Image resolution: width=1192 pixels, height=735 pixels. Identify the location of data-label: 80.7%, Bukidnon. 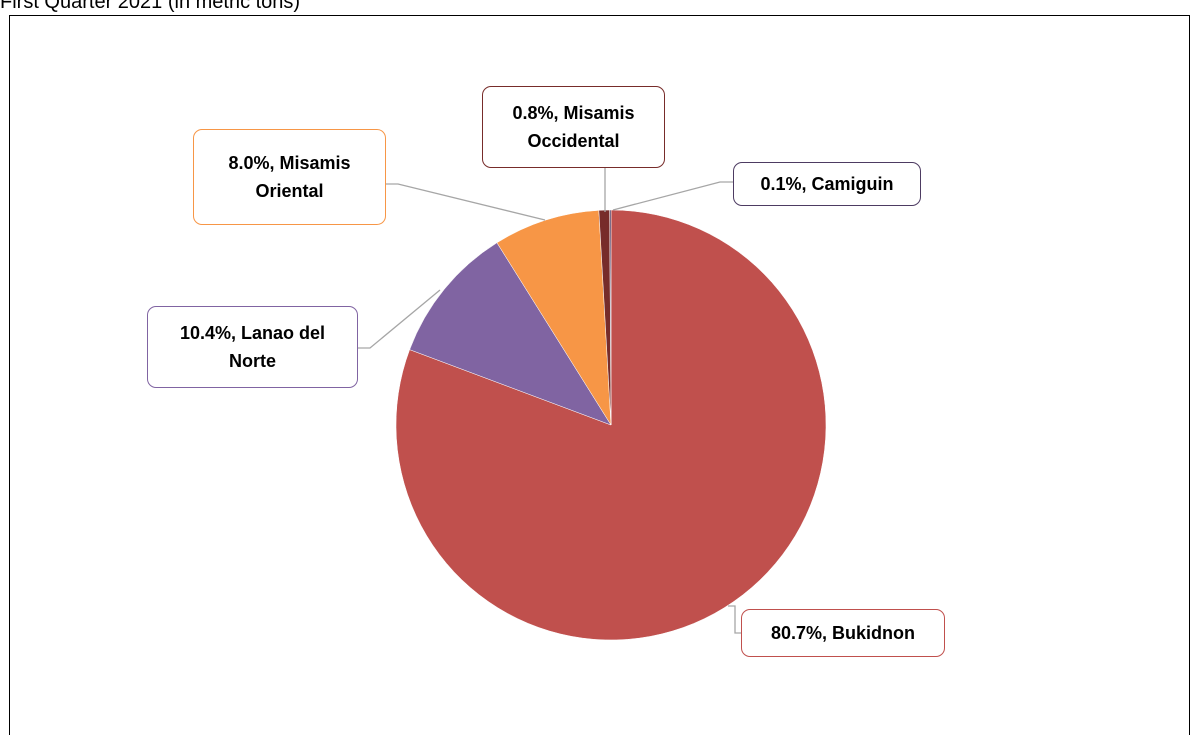
(843, 633).